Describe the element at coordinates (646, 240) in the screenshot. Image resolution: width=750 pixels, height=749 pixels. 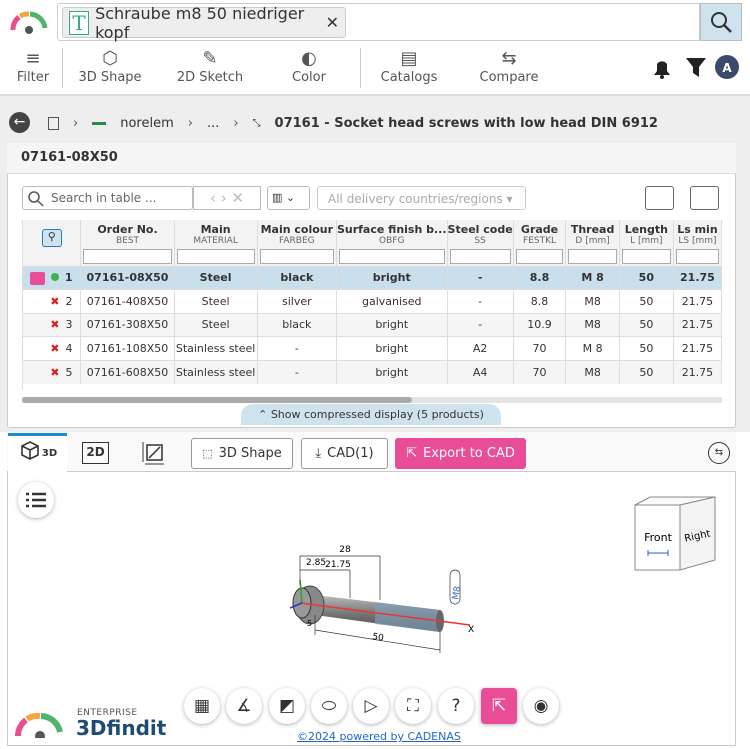
I see `column-code: L [mm]` at that location.